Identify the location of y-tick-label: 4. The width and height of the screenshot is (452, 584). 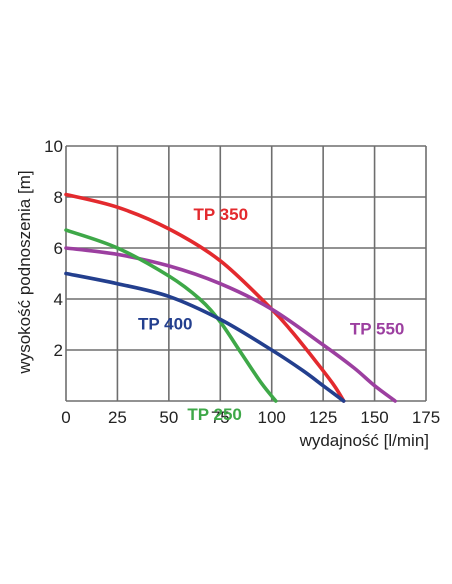
(58, 299).